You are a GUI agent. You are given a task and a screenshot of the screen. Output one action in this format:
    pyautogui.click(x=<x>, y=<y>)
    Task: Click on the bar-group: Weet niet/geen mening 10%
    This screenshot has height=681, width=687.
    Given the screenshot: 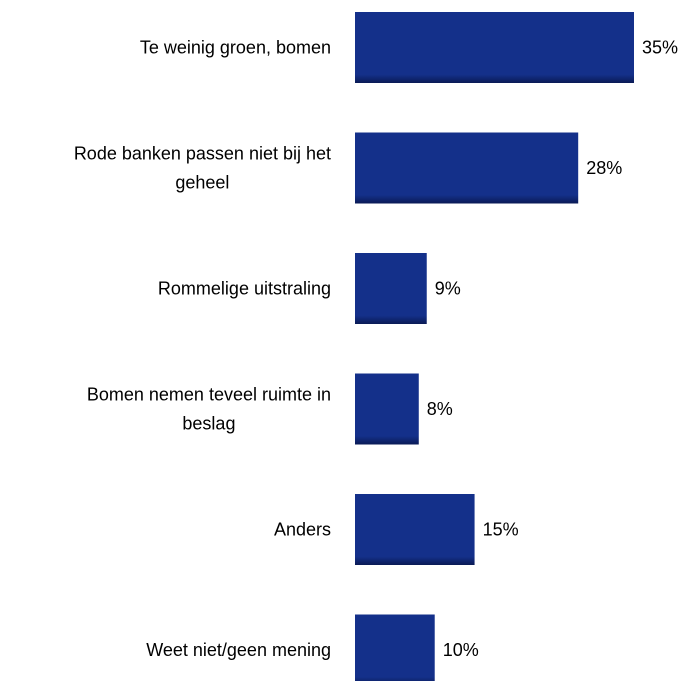 What is the action you would take?
    pyautogui.click(x=312, y=647)
    